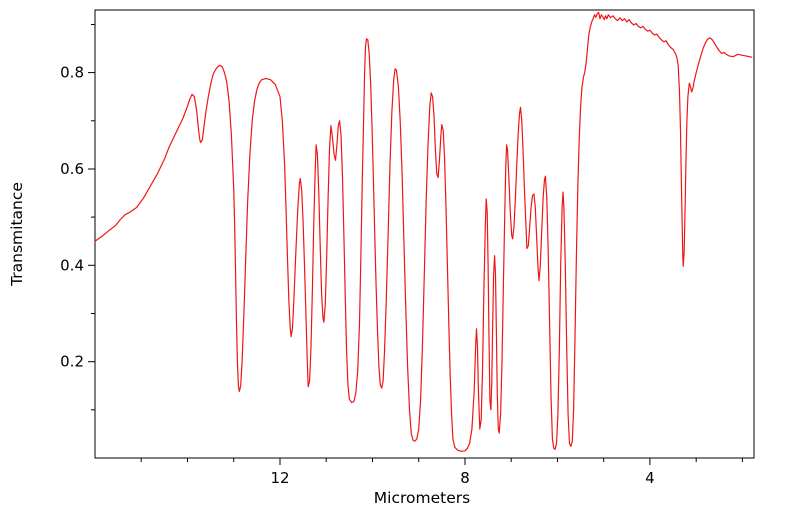  What do you see at coordinates (72, 169) in the screenshot?
I see `y-tick-label: 0.6` at bounding box center [72, 169].